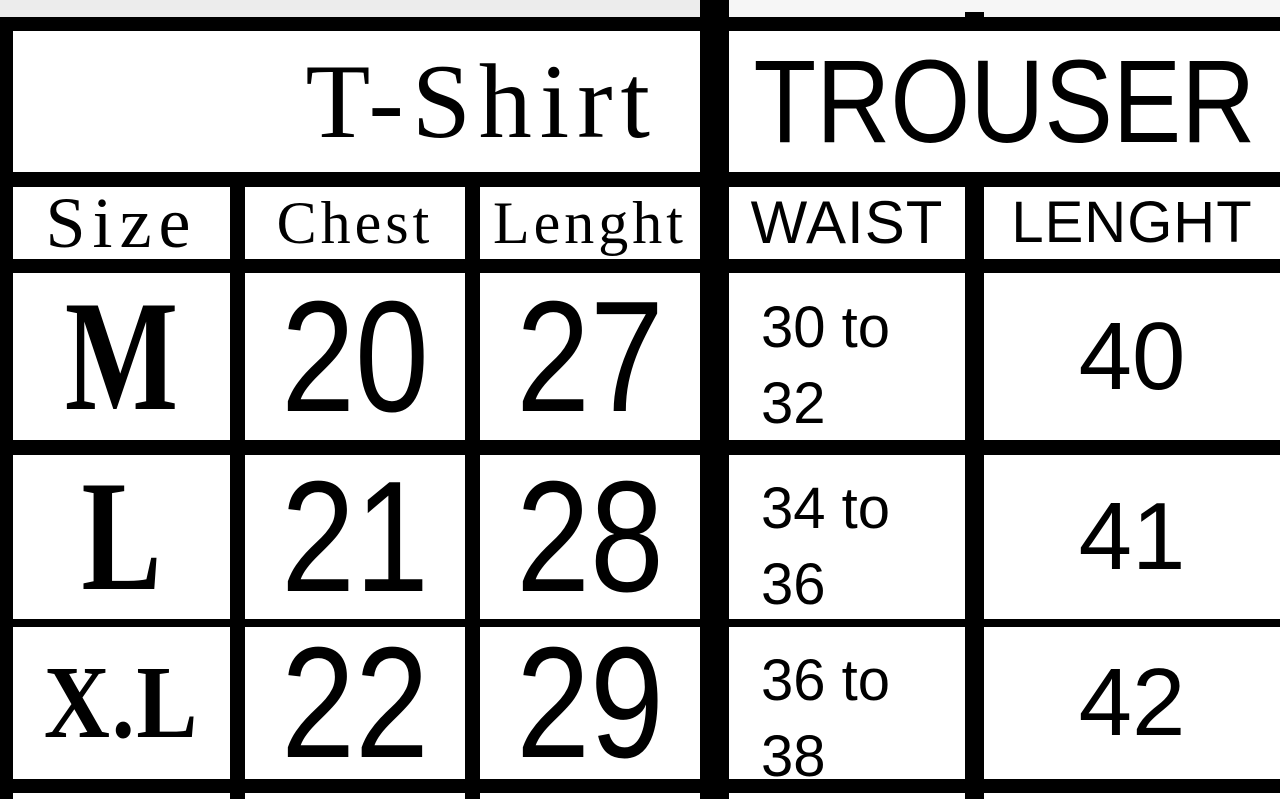 The height and width of the screenshot is (799, 1280). I want to click on grid-line-bottom, so click(640, 786).